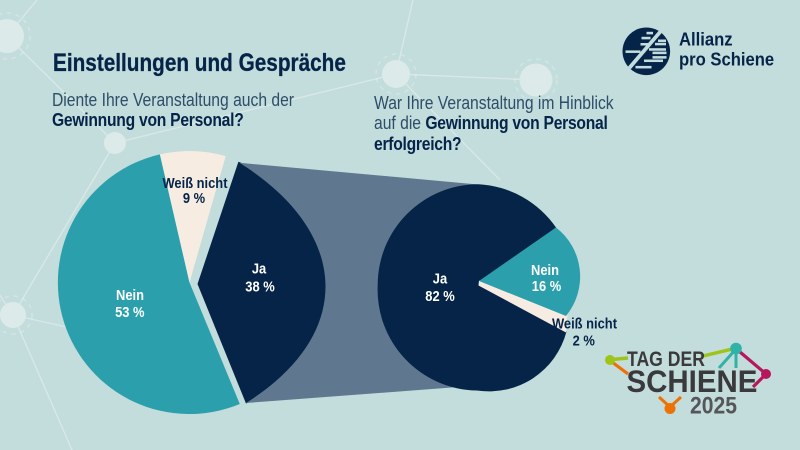 The width and height of the screenshot is (800, 450). I want to click on svg-text: 2025, so click(713, 405).